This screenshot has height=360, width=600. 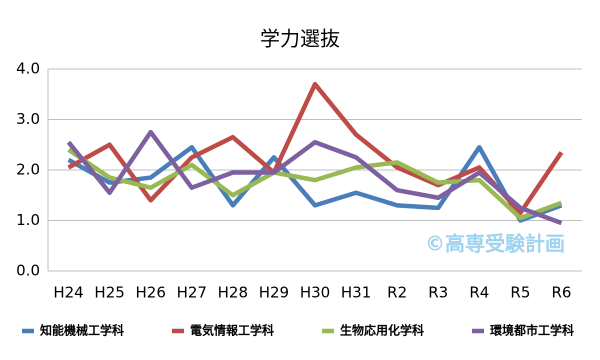 I want to click on chart-title: 学力選抜, so click(x=300, y=39).